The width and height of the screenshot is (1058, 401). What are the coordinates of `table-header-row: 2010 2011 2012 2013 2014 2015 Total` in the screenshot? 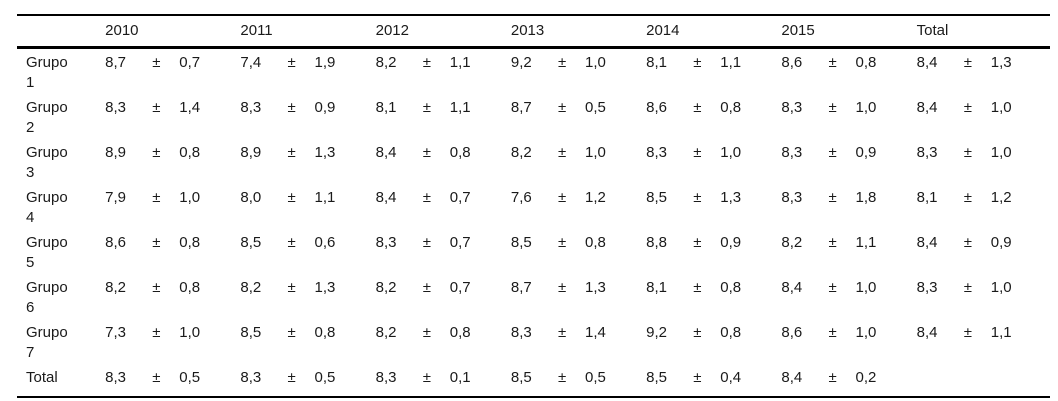 It's located at (533, 31).